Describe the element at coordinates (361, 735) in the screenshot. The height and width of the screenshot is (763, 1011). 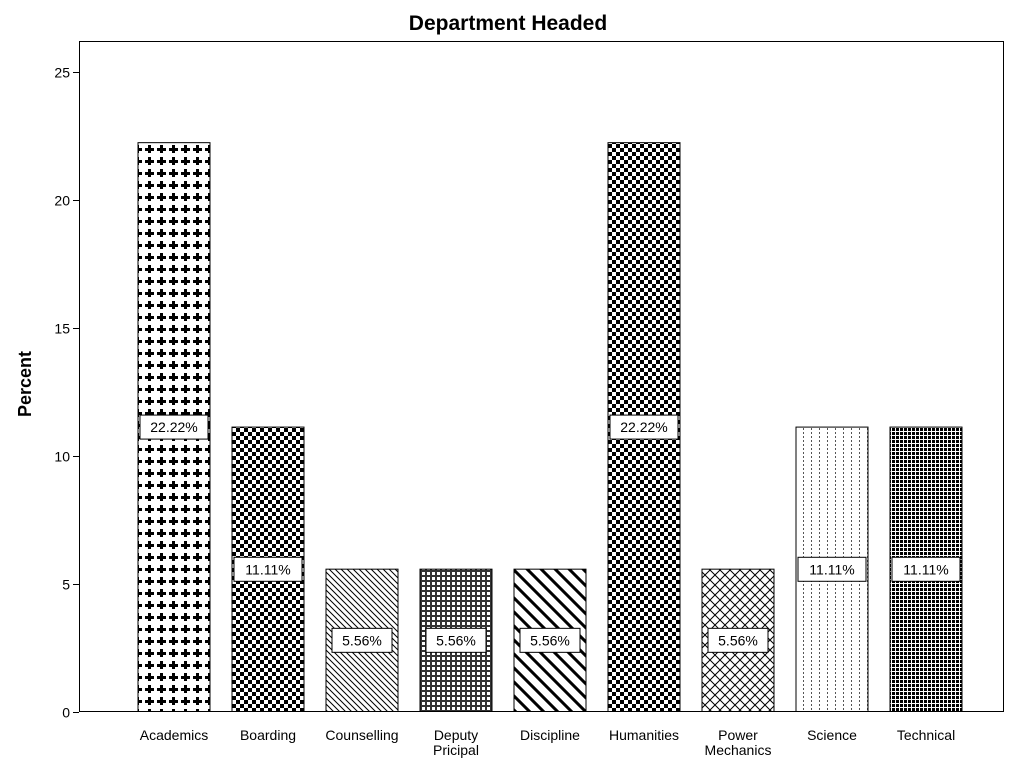
I see `x-tick-label: Counselling` at that location.